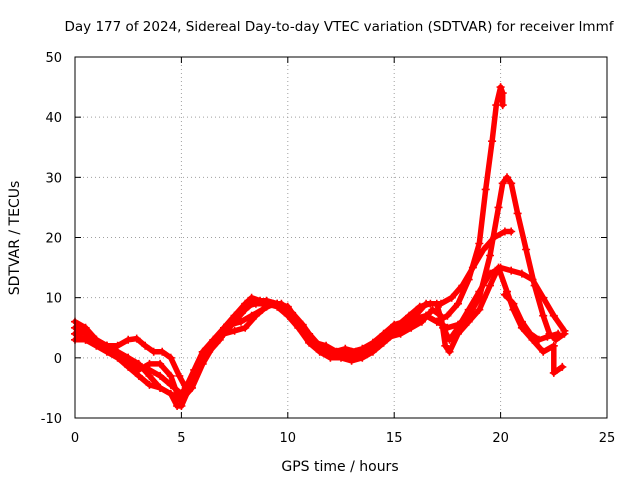 Image resolution: width=640 pixels, height=480 pixels. What do you see at coordinates (181, 438) in the screenshot?
I see `x-tick-label: 5` at bounding box center [181, 438].